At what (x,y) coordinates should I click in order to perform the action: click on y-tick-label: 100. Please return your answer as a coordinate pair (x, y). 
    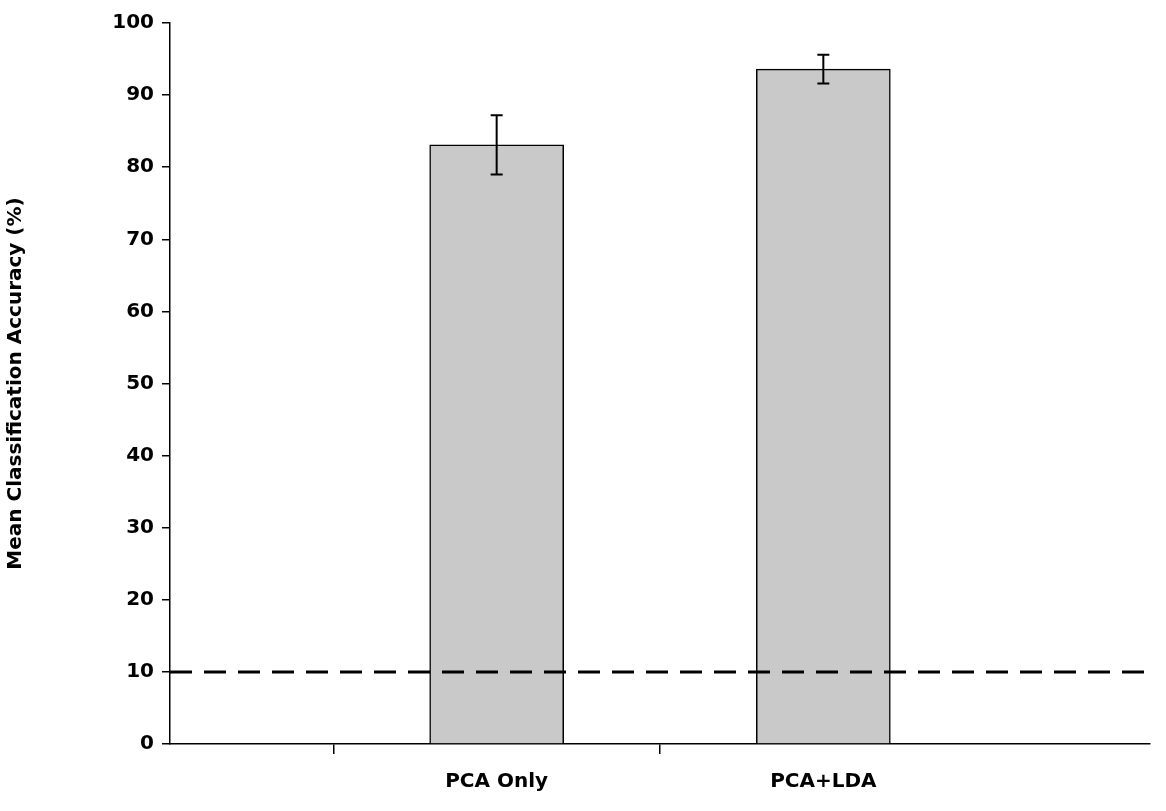
    Looking at the image, I should click on (133, 21).